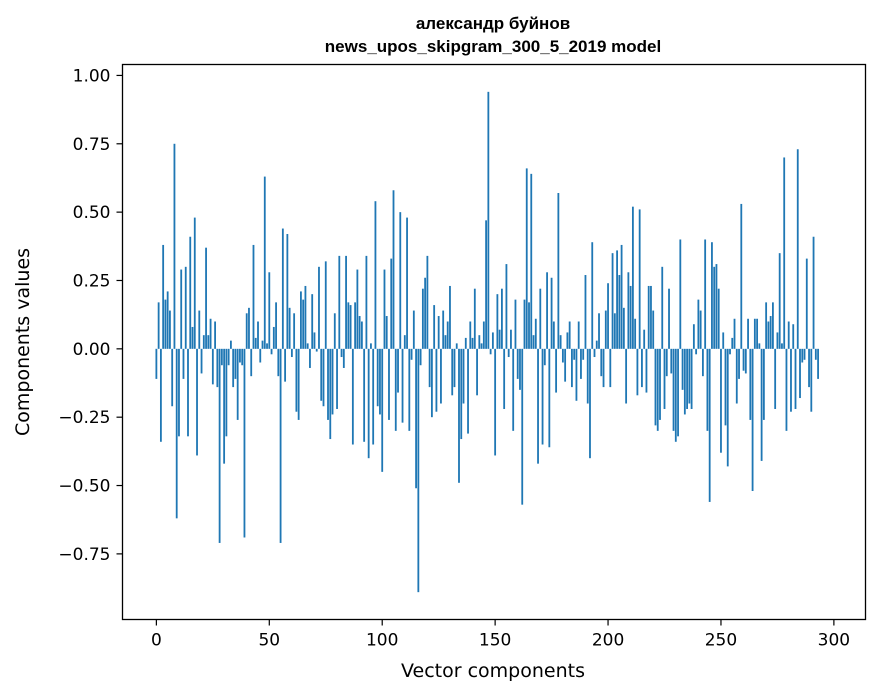 The height and width of the screenshot is (696, 880). What do you see at coordinates (493, 46) in the screenshot?
I see `chart-title-line-2: news_upos_skipgram_300_5_2019 model` at bounding box center [493, 46].